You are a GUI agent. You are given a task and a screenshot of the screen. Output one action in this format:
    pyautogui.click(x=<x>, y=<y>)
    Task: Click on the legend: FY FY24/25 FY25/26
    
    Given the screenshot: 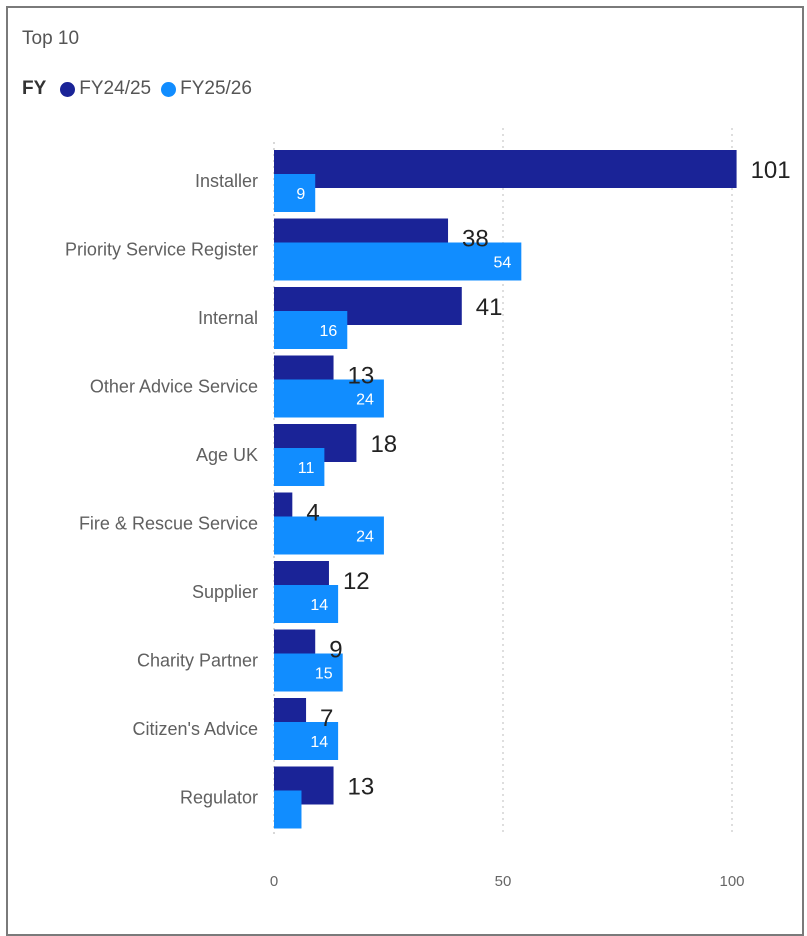 What is the action you would take?
    pyautogui.click(x=142, y=89)
    